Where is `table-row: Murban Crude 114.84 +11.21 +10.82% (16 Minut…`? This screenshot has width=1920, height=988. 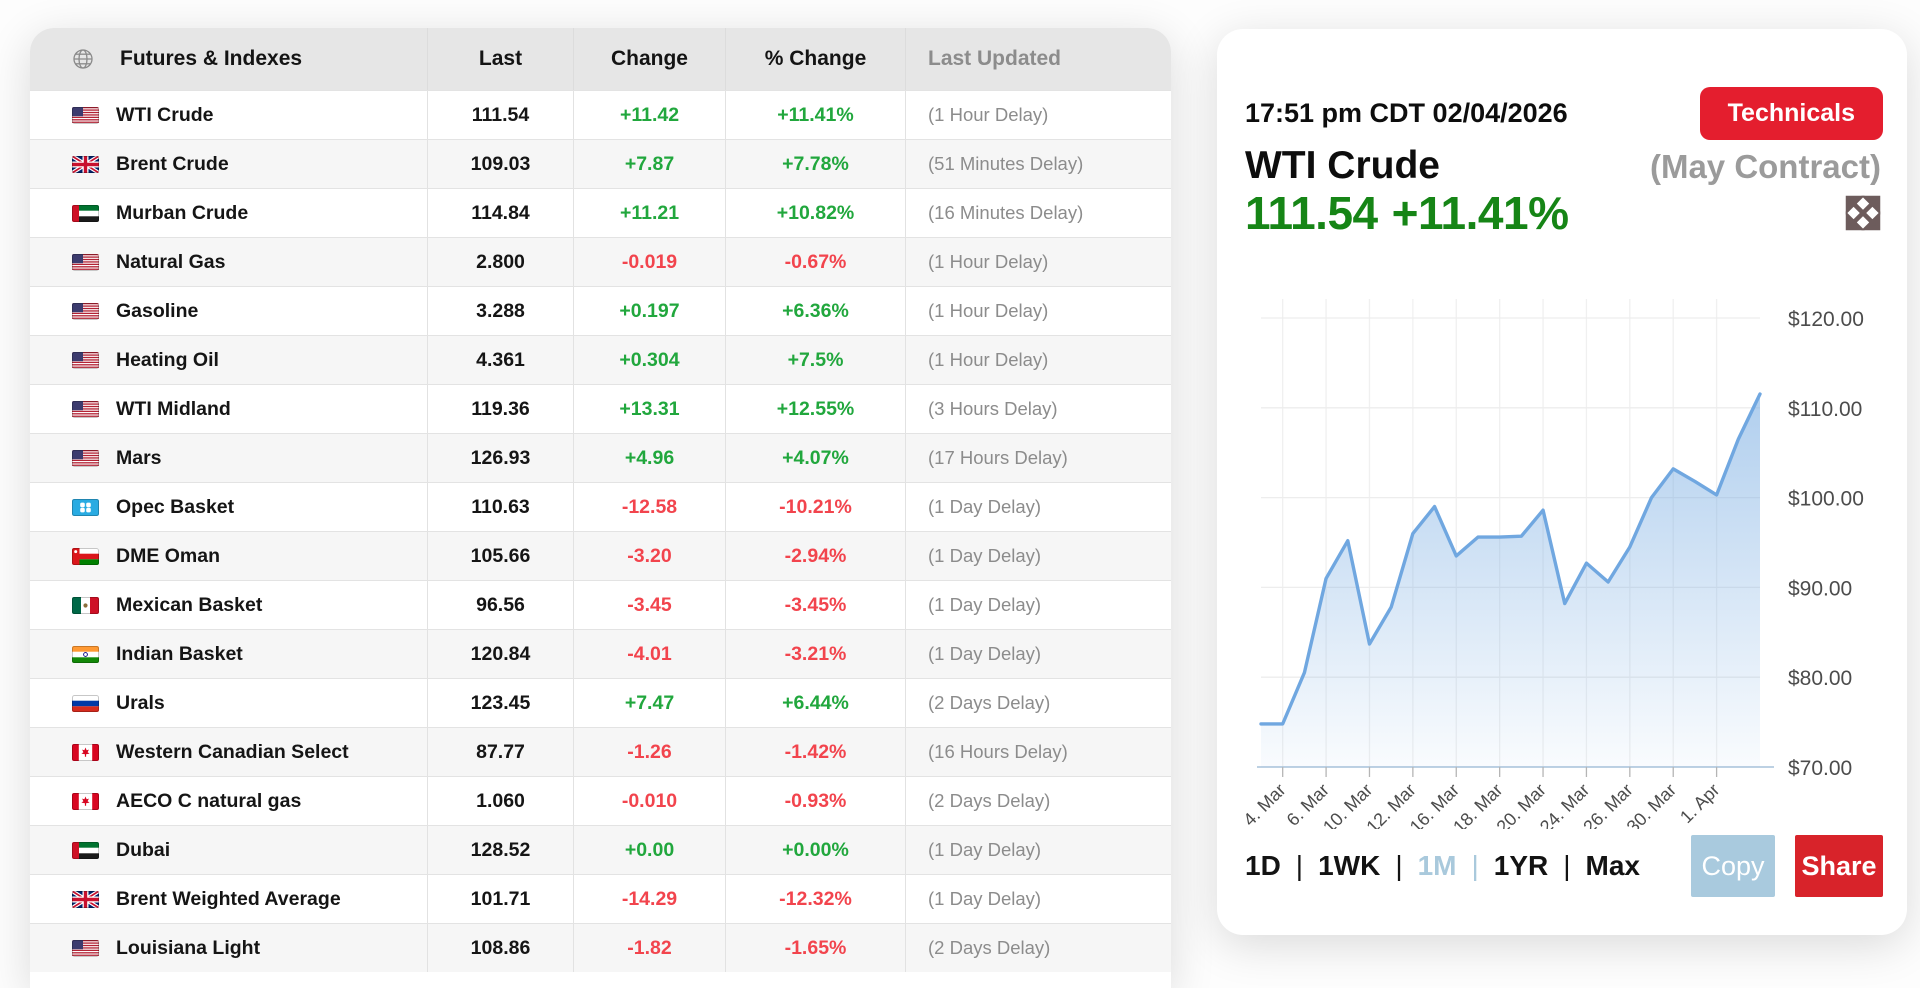 table-row: Murban Crude 114.84 +11.21 +10.82% (16 Minut… is located at coordinates (600, 212).